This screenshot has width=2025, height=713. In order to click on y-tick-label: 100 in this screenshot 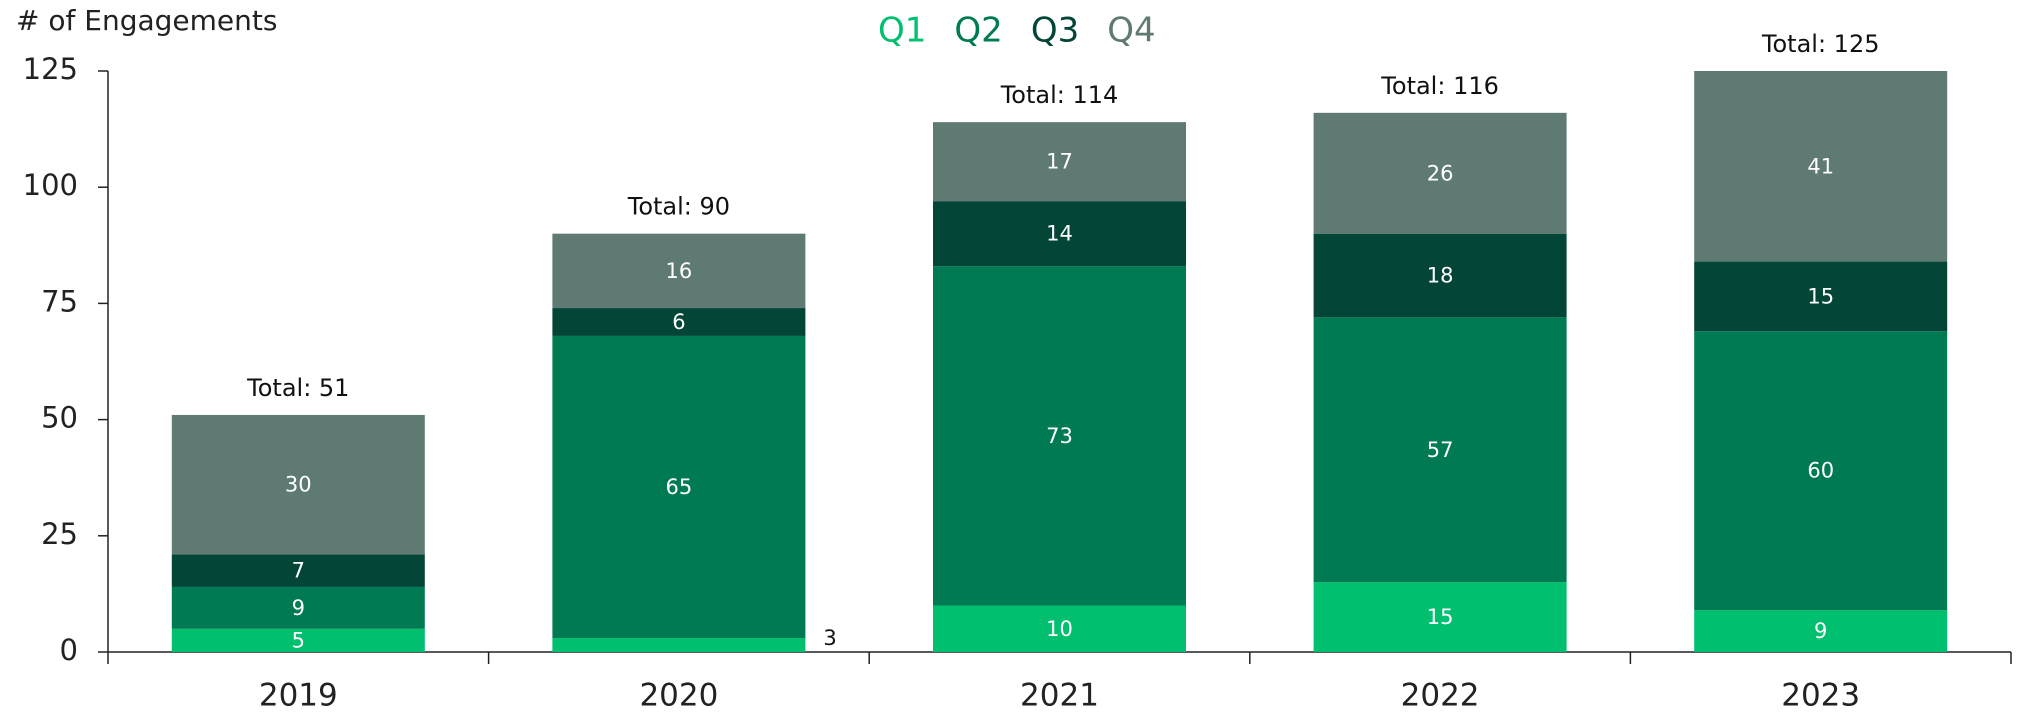, I will do `click(50, 185)`.